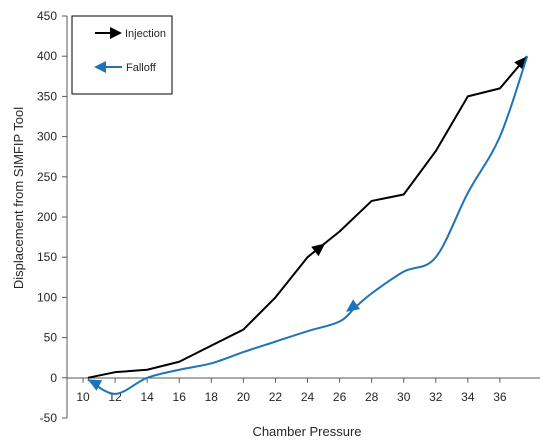 Image resolution: width=550 pixels, height=445 pixels. Describe the element at coordinates (212, 397) in the screenshot. I see `x-tick-label: 18` at that location.